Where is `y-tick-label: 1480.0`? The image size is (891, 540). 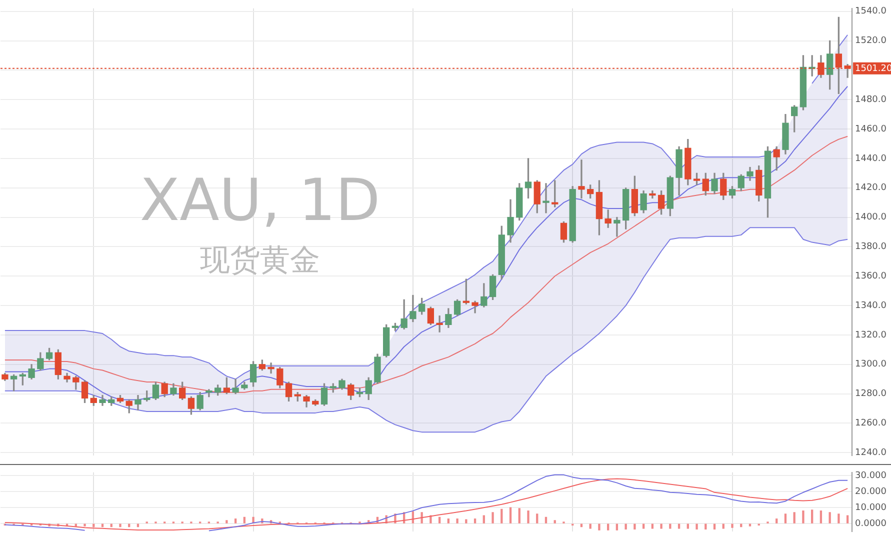 y-tick-label: 1480.0 is located at coordinates (871, 99).